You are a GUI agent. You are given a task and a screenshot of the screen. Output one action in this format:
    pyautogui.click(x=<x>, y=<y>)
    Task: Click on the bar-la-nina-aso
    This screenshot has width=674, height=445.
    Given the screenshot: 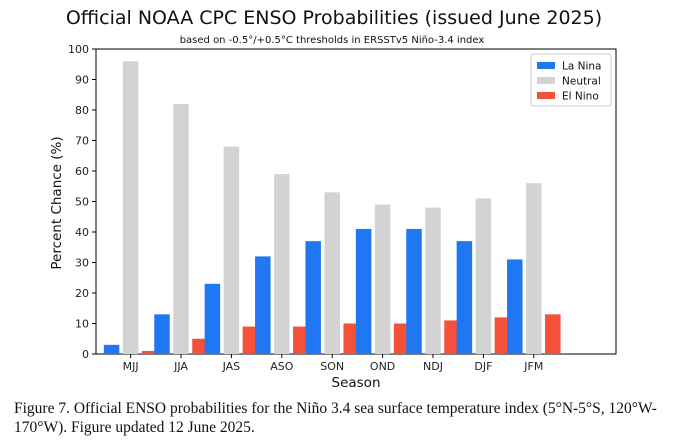 What is the action you would take?
    pyautogui.click(x=263, y=305)
    